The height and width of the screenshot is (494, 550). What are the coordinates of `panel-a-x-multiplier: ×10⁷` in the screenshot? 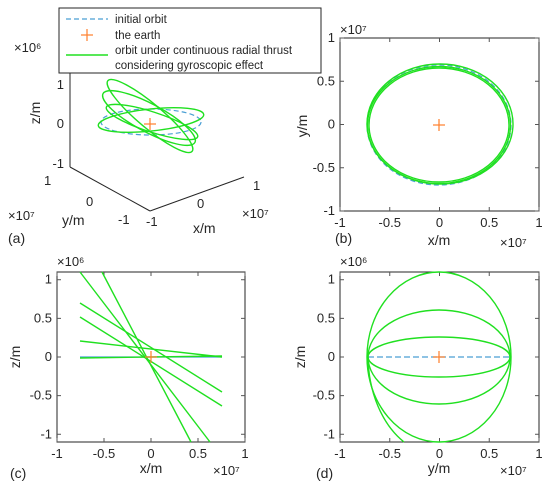 It's located at (255, 213).